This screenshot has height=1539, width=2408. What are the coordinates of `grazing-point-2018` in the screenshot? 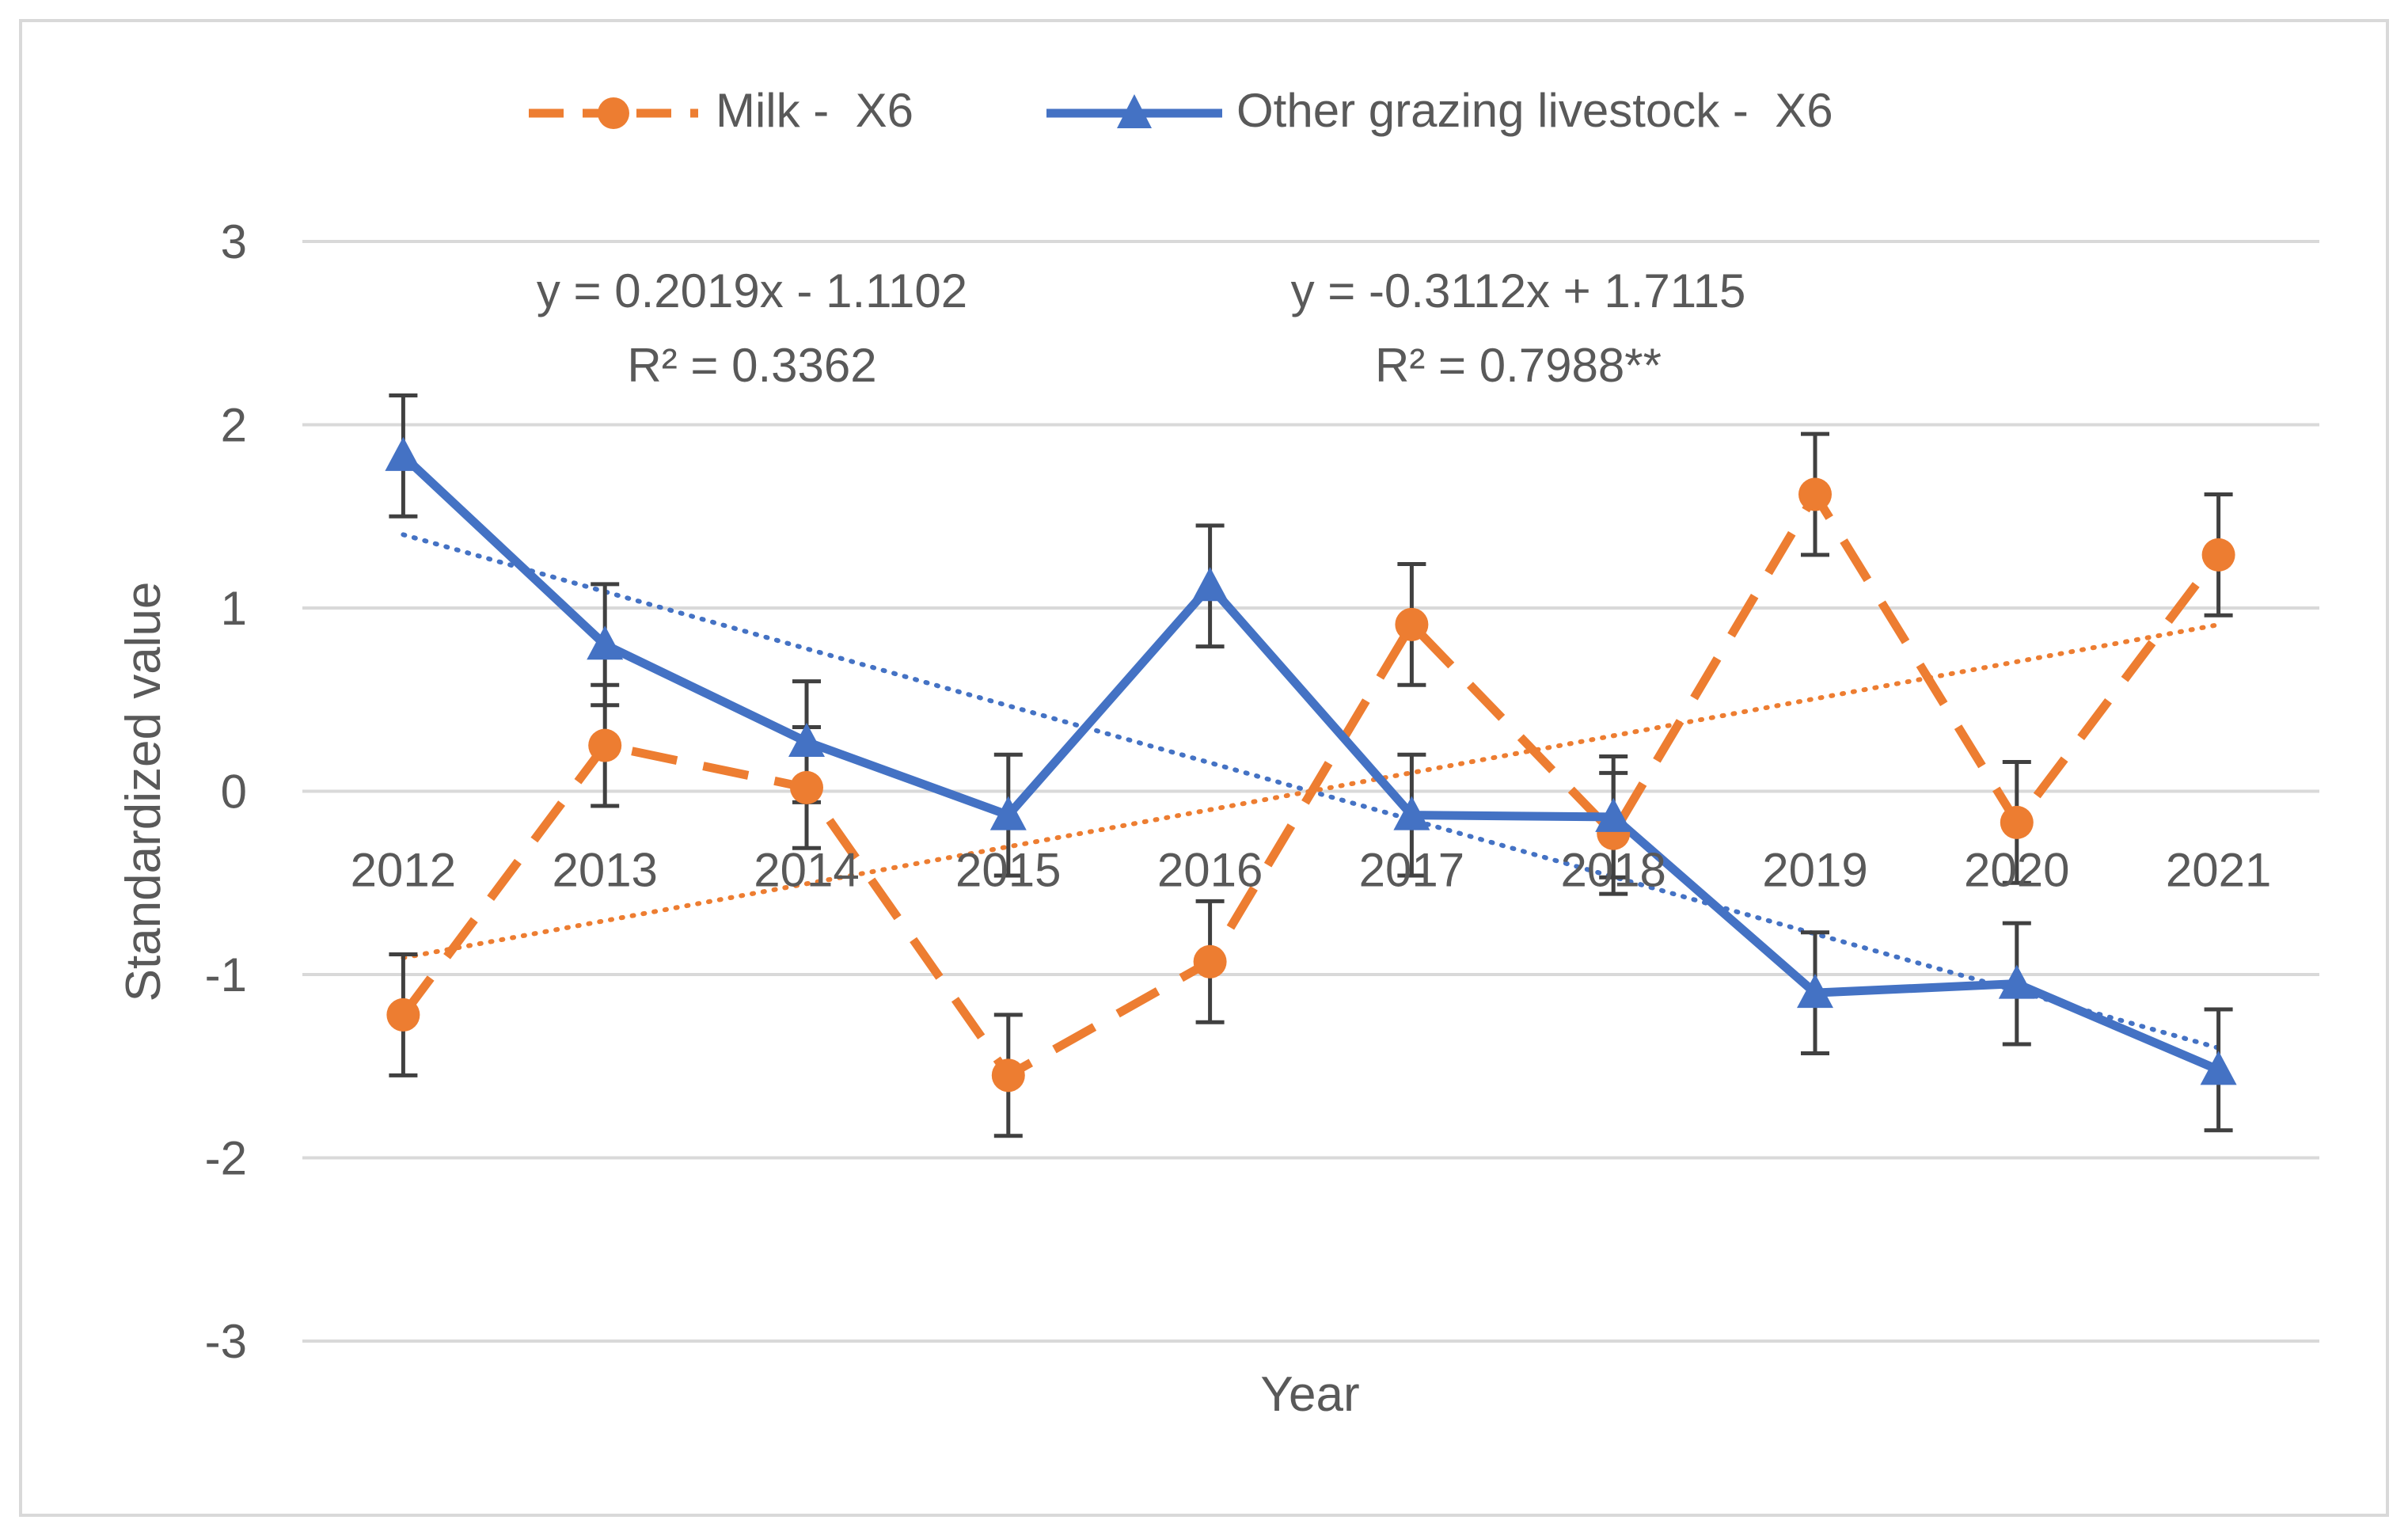 It's located at (1613, 814).